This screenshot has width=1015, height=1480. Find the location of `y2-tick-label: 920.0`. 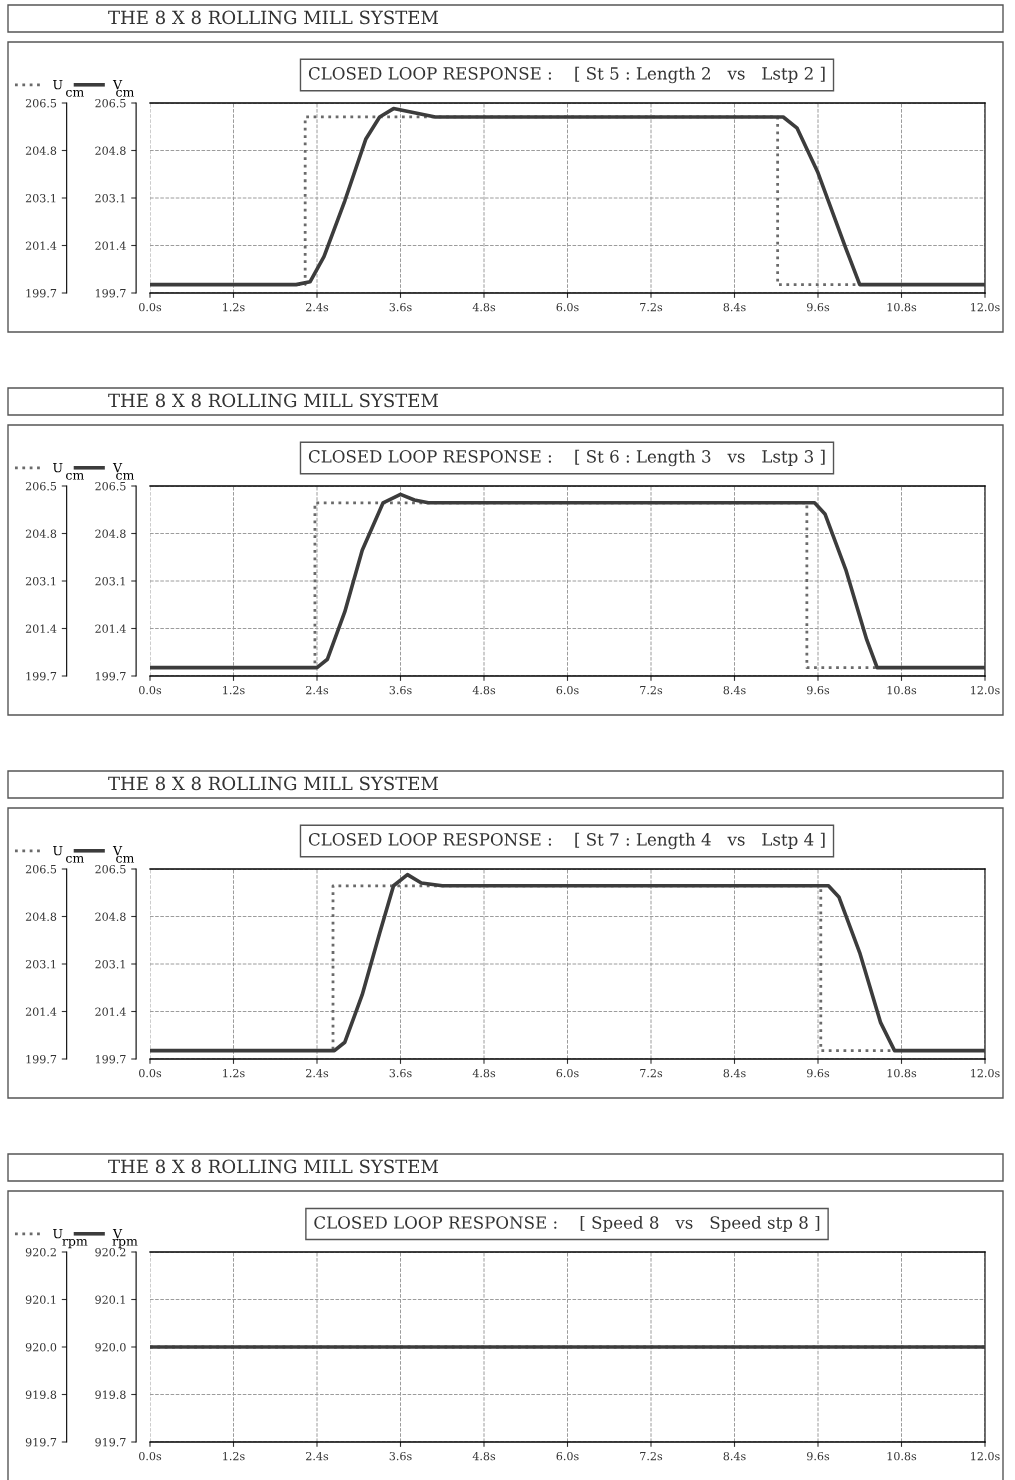

y2-tick-label: 920.0 is located at coordinates (110, 1347).